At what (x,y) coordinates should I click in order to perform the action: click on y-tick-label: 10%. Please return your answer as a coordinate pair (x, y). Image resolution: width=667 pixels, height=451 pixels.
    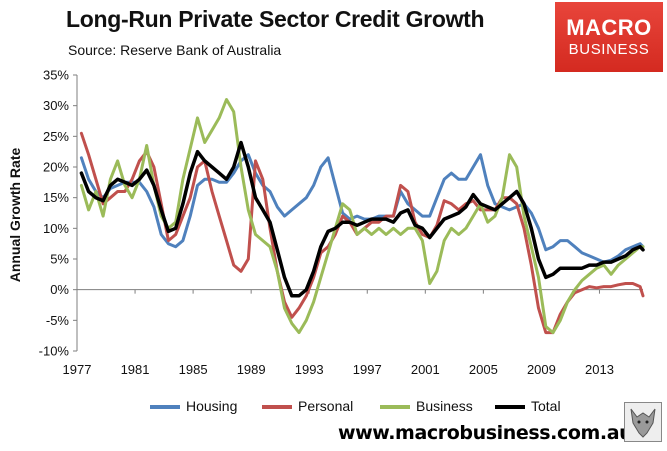
    Looking at the image, I should click on (56, 228).